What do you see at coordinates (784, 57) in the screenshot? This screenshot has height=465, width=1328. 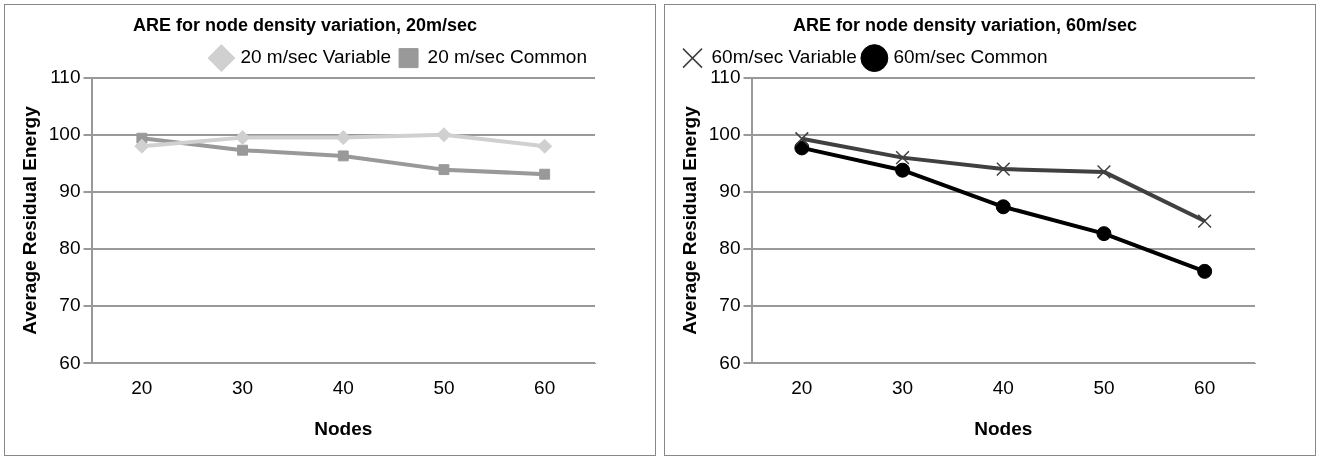 I see `legend-label: 60m/sec Variable` at bounding box center [784, 57].